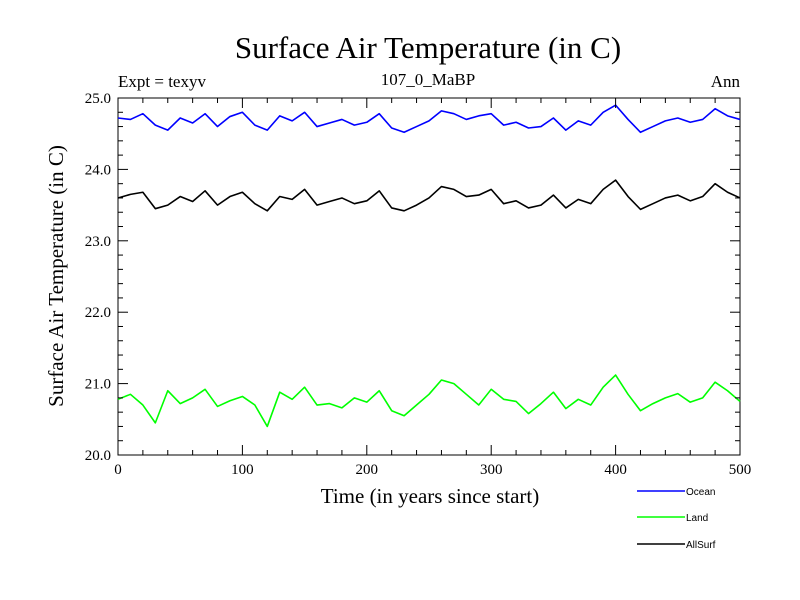  I want to click on y-tick-label: 20.0, so click(98, 456).